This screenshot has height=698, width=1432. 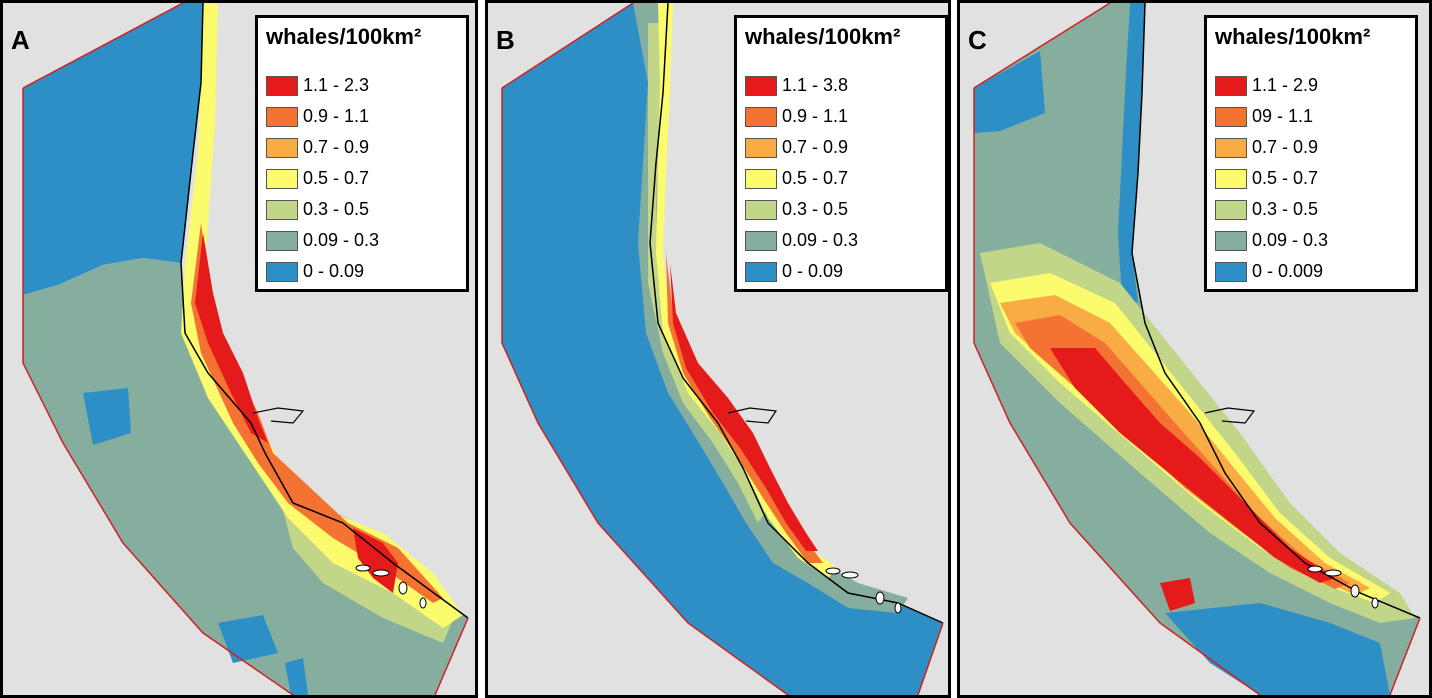 What do you see at coordinates (977, 40) in the screenshot?
I see `panel-letter: C` at bounding box center [977, 40].